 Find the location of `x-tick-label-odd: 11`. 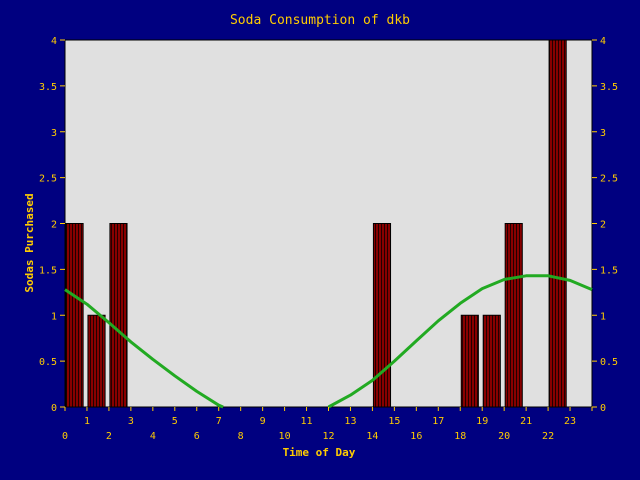

x-tick-label-odd: 11 is located at coordinates (307, 421).